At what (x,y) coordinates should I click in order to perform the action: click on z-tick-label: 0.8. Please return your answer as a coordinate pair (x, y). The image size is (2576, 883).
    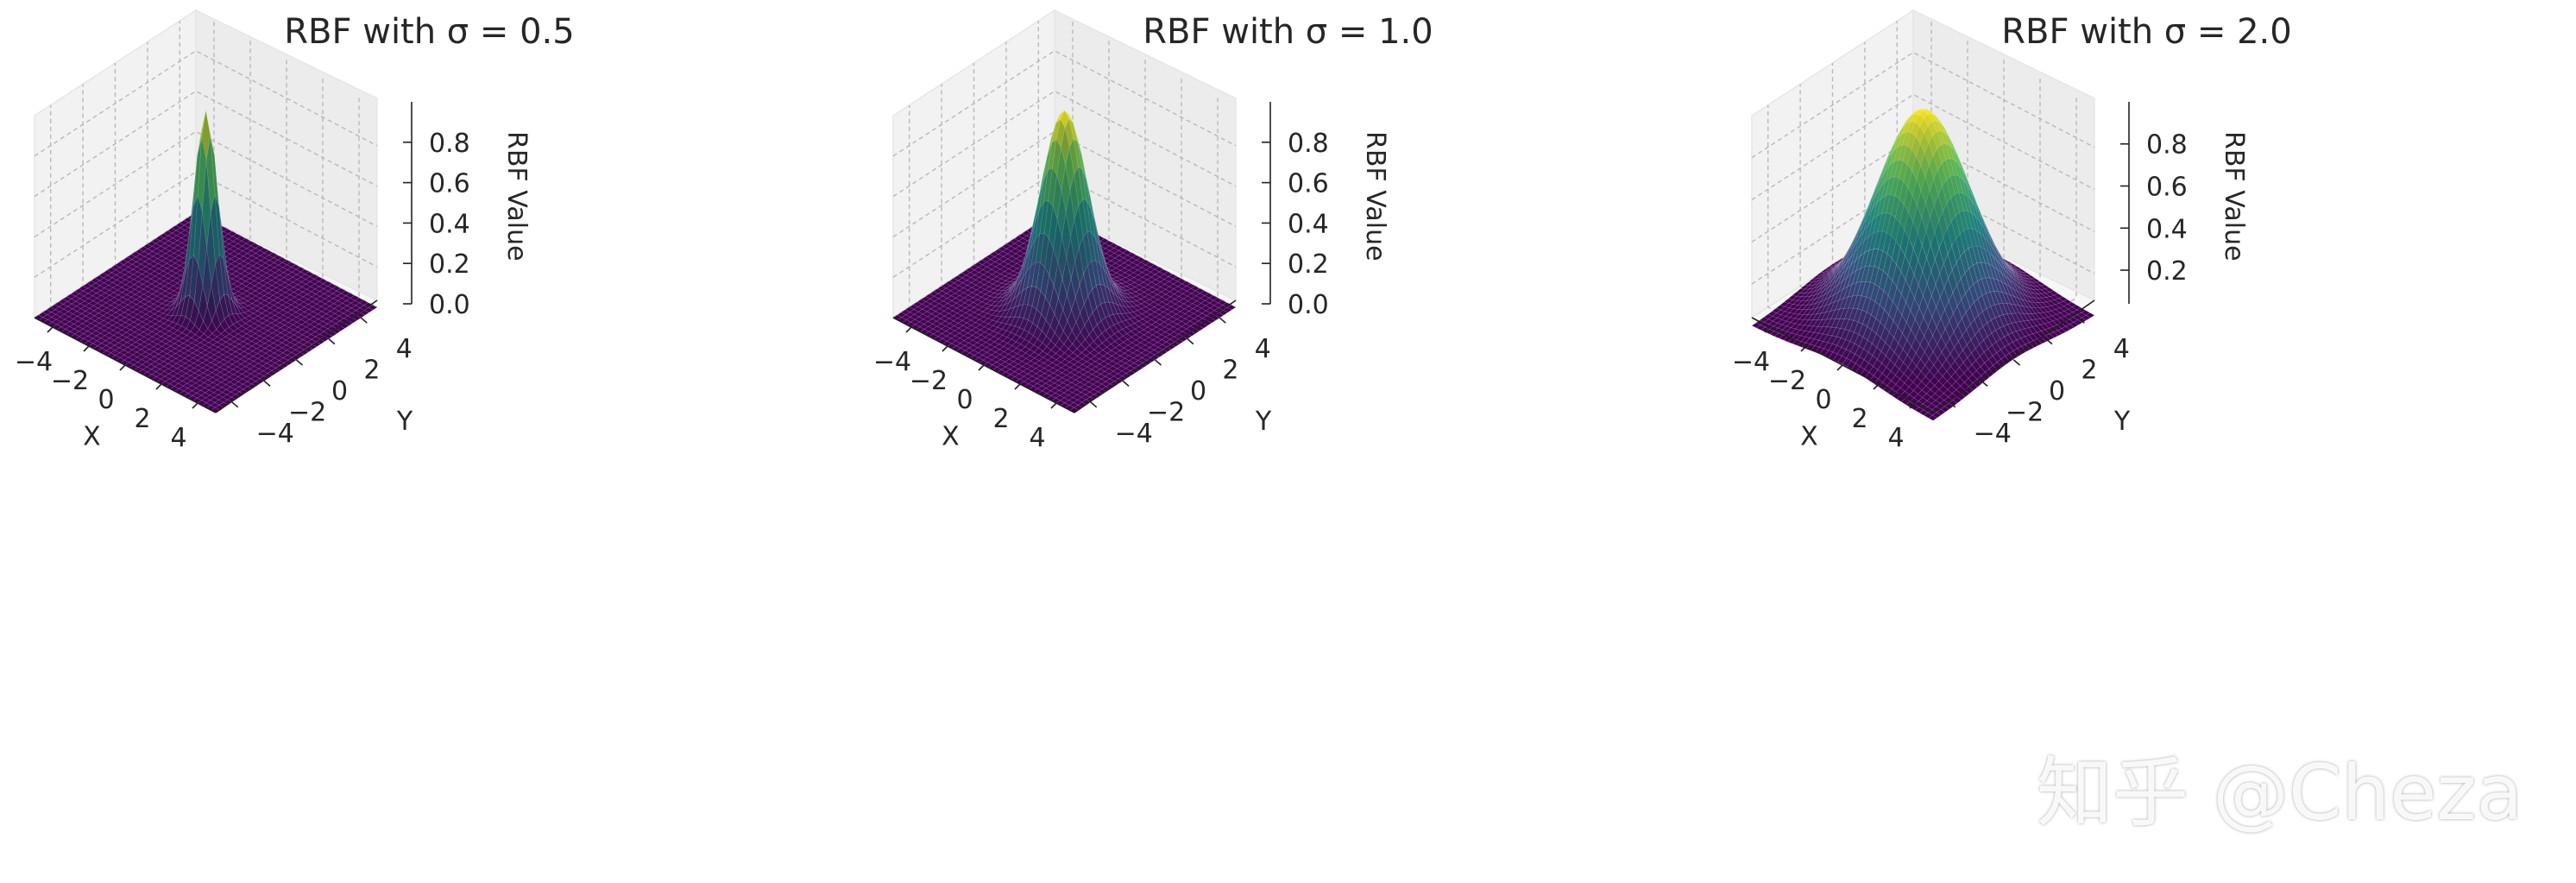
    Looking at the image, I should click on (2167, 145).